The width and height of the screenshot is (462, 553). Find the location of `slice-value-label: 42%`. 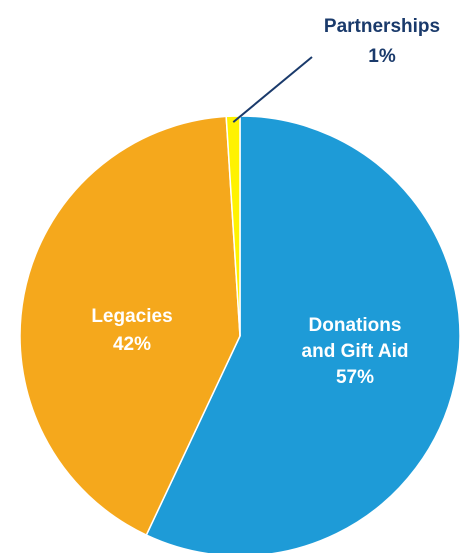

slice-value-label: 42% is located at coordinates (132, 344).